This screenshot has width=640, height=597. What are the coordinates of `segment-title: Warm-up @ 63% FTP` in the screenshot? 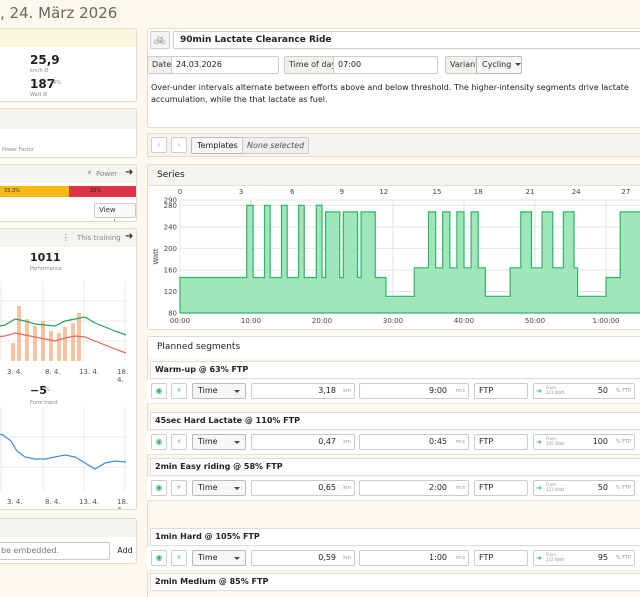 It's located at (202, 369).